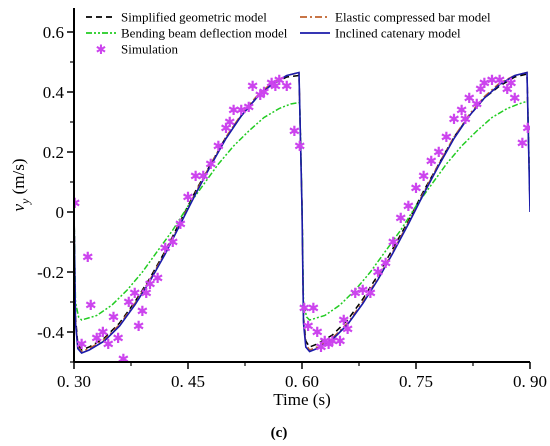 The image size is (550, 446). Describe the element at coordinates (54, 92) in the screenshot. I see `y-tick-label: 0.4` at that location.